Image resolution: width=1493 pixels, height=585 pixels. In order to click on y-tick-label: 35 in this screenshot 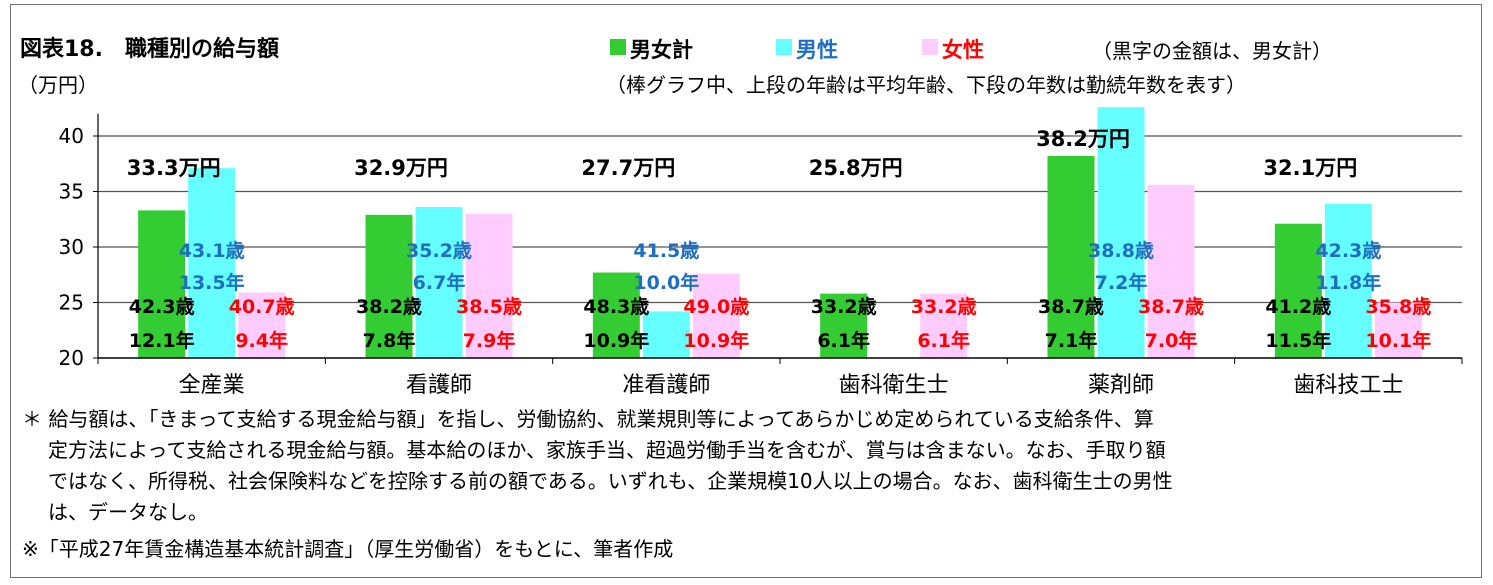, I will do `click(71, 192)`.